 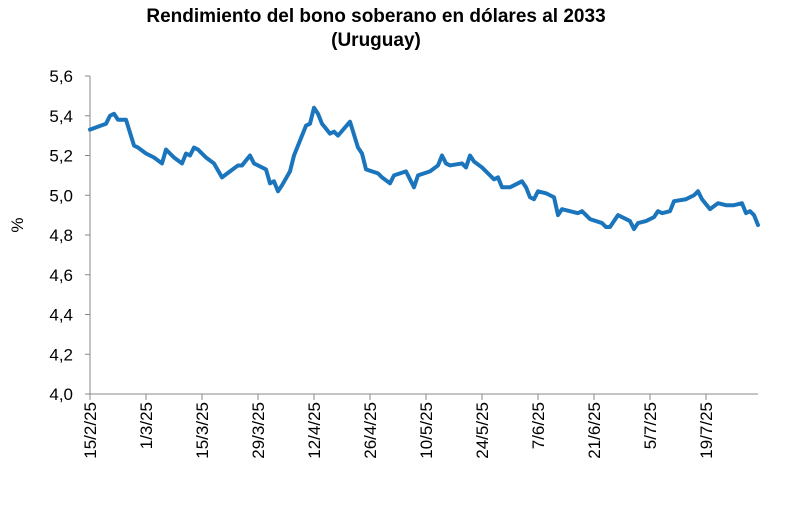 What do you see at coordinates (376, 40) in the screenshot?
I see `chart-subtitle: (Uruguay)` at bounding box center [376, 40].